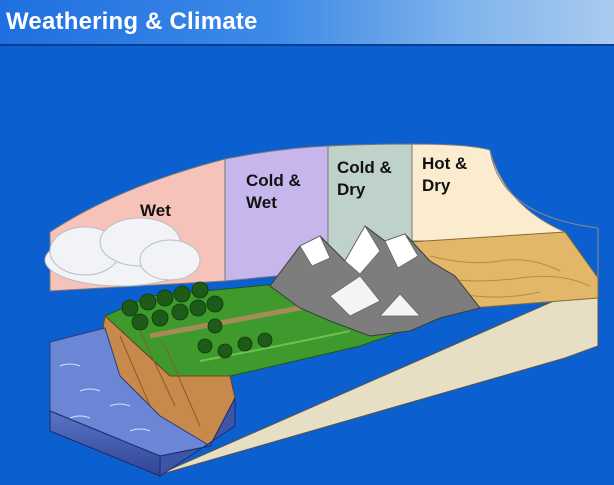  What do you see at coordinates (488, 192) in the screenshot?
I see `zone-panel-hot-dry` at bounding box center [488, 192].